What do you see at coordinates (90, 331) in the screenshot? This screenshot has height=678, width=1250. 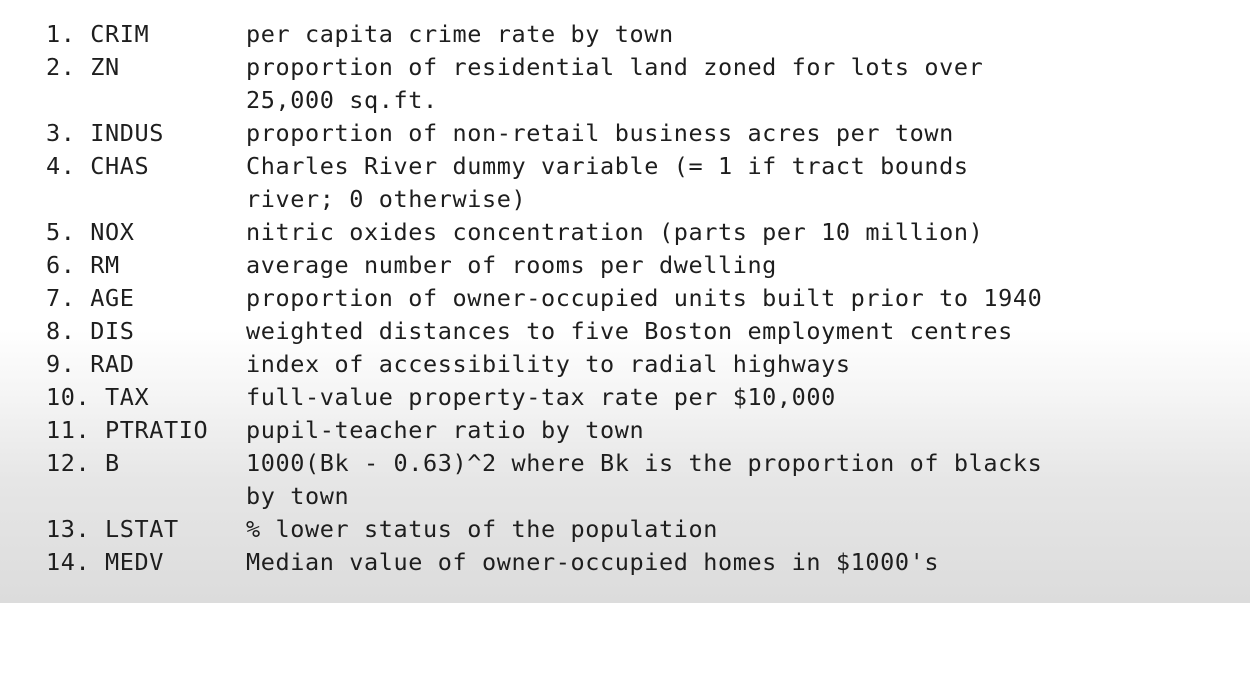 I see `variable-label: 8. DIS` at bounding box center [90, 331].